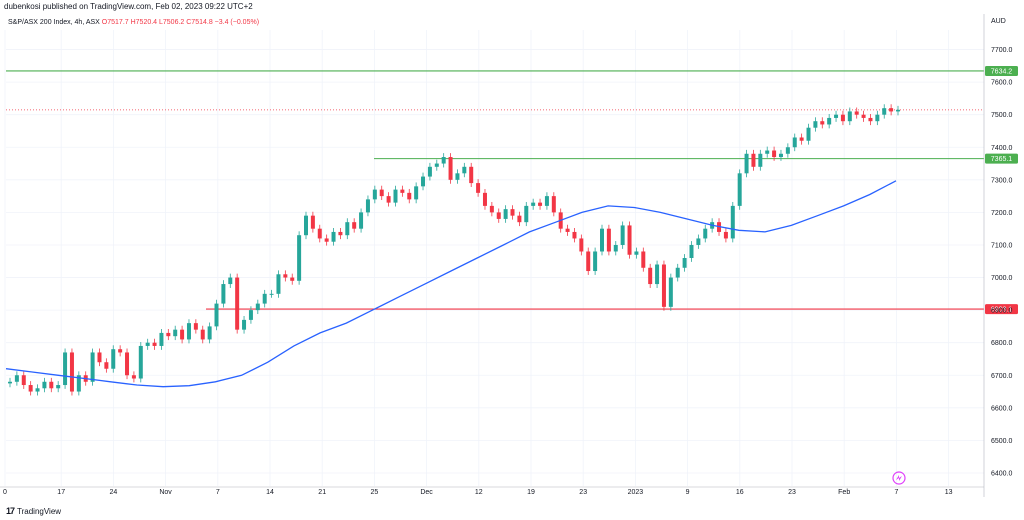 The image size is (1024, 520). I want to click on x-tick-label: 2023, so click(636, 492).